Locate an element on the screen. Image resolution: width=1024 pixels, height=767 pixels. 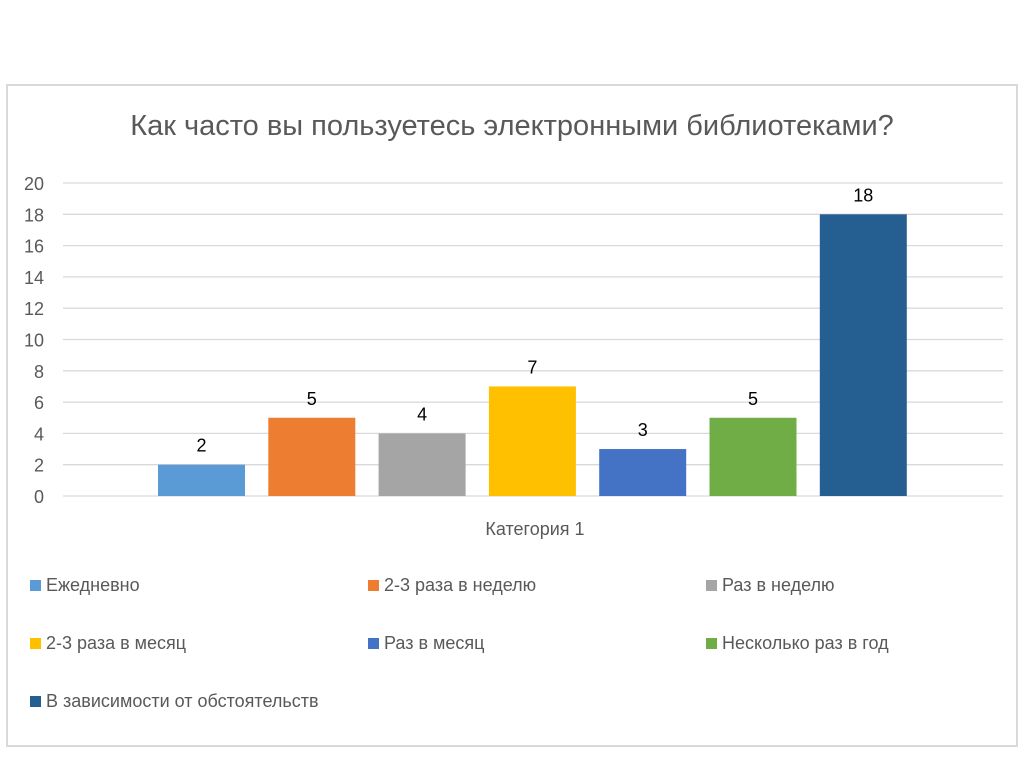
y-tick-label: 6 is located at coordinates (39, 403).